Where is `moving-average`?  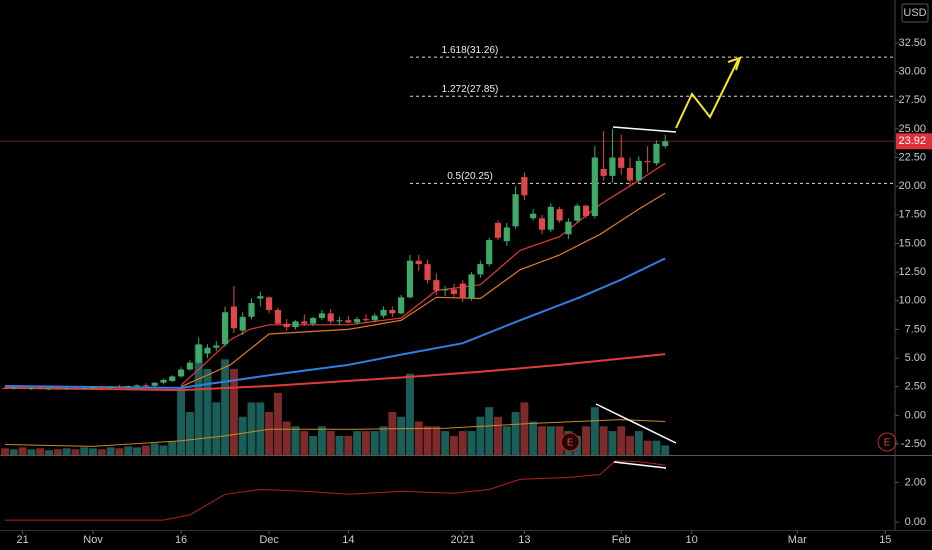 moving-average is located at coordinates (335, 372).